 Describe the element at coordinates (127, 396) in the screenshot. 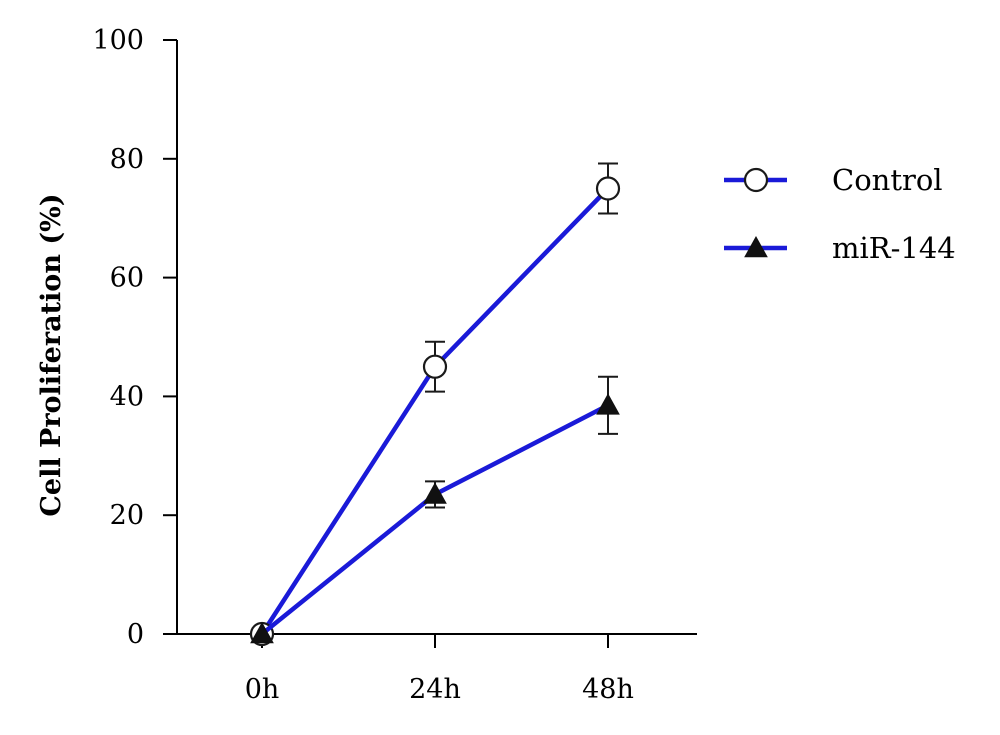

I see `y-tick-label: 40` at that location.